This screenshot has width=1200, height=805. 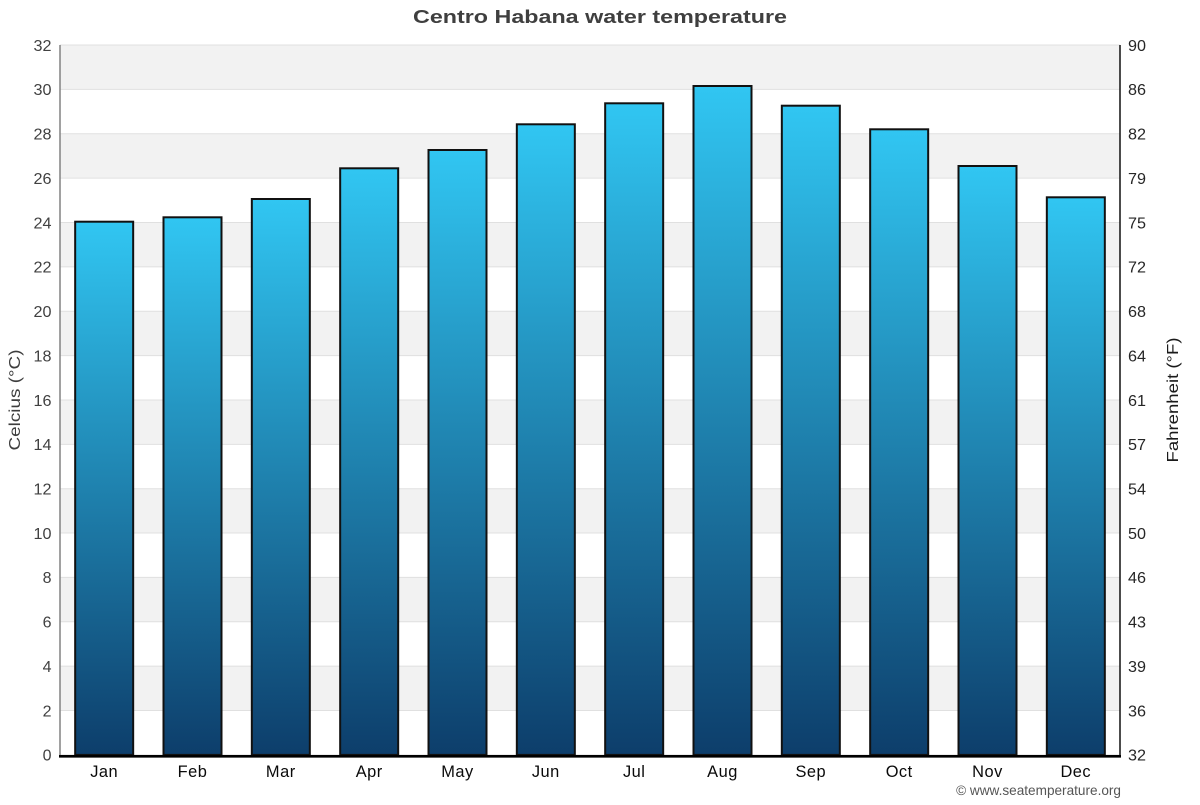 What do you see at coordinates (43, 401) in the screenshot?
I see `svg-text: 16` at bounding box center [43, 401].